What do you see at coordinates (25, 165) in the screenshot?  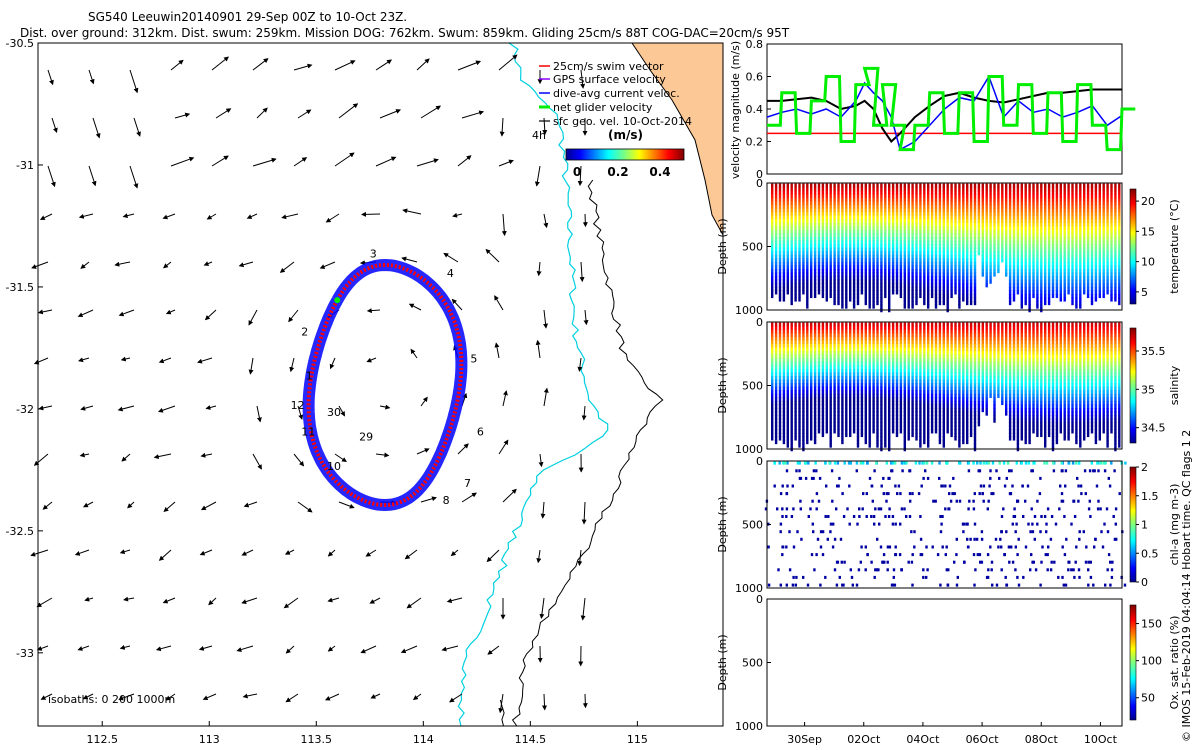 I see `map-ytick-label: -31` at bounding box center [25, 165].